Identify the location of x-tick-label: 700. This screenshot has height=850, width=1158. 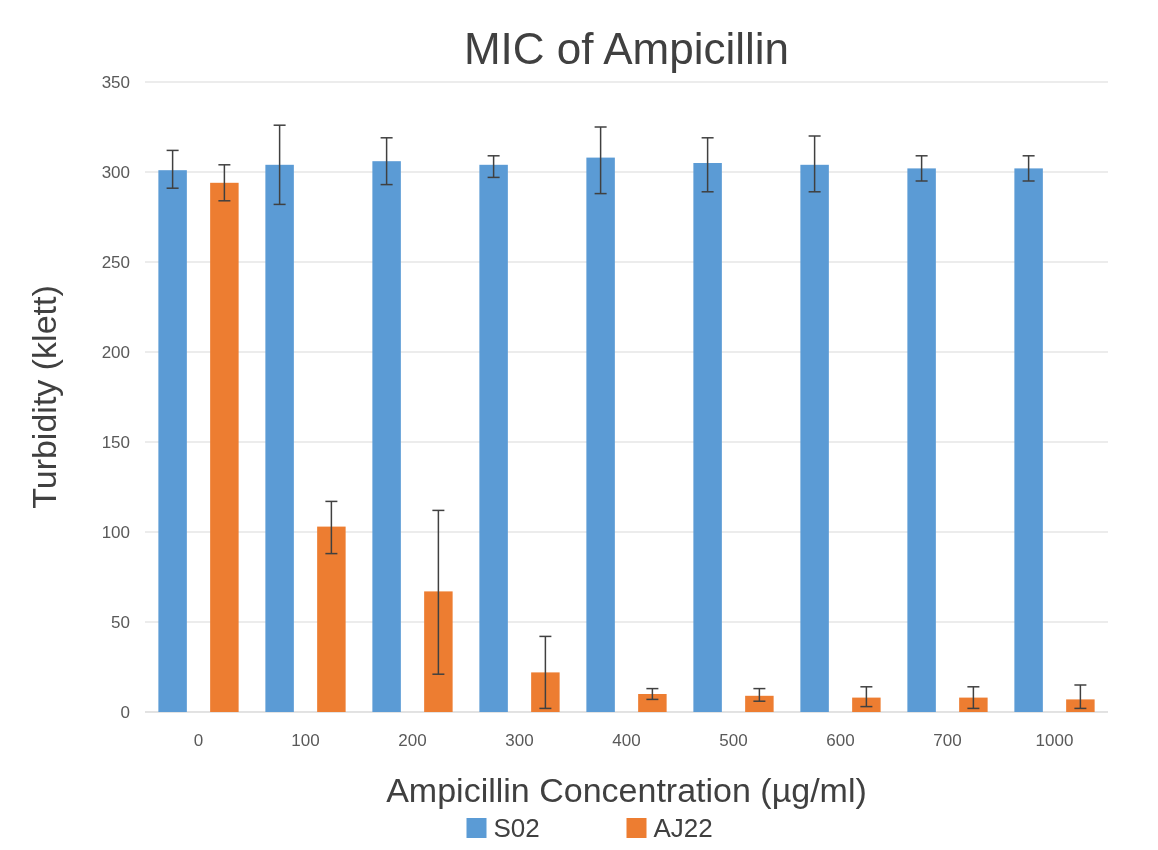
(947, 740).